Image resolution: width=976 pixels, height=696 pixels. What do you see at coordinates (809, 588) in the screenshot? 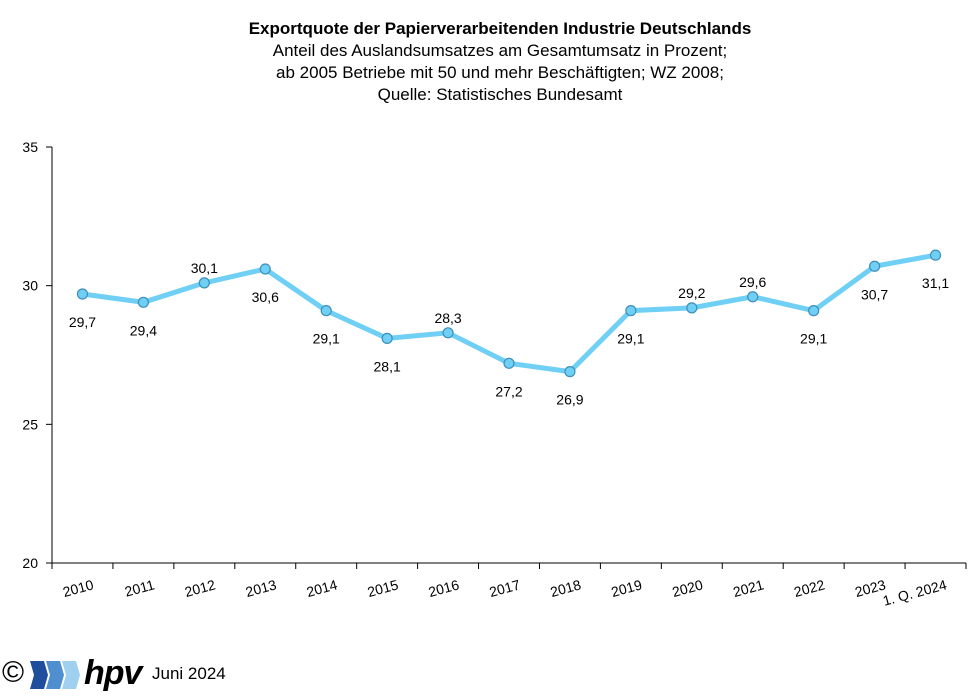
I see `x-tick-label: 2022` at bounding box center [809, 588].